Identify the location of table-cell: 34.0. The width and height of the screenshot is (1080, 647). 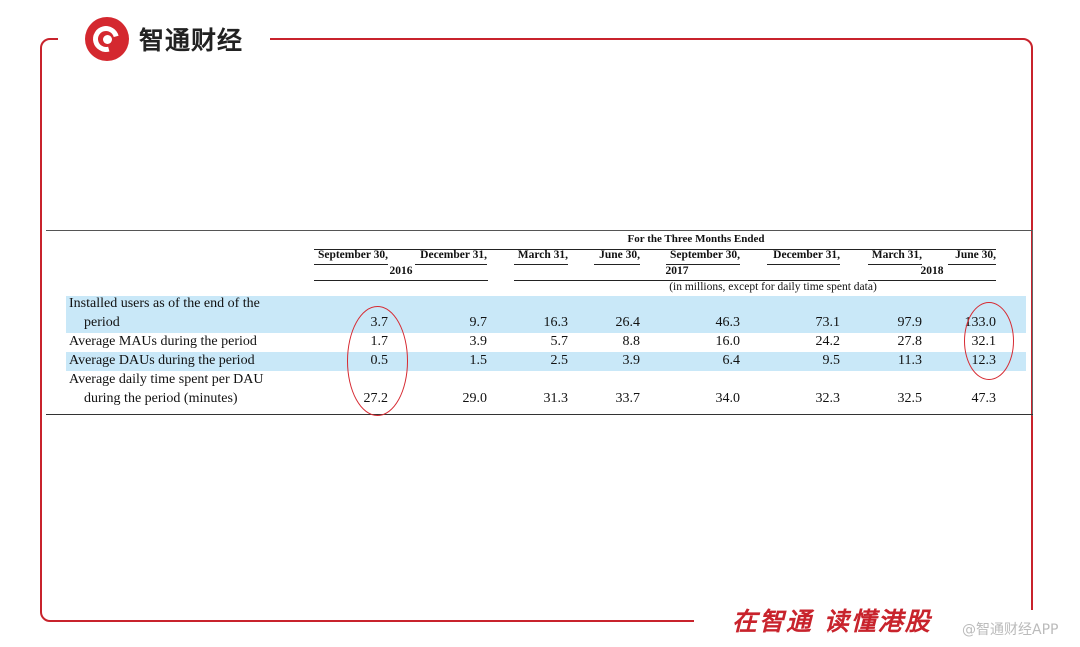
(728, 398).